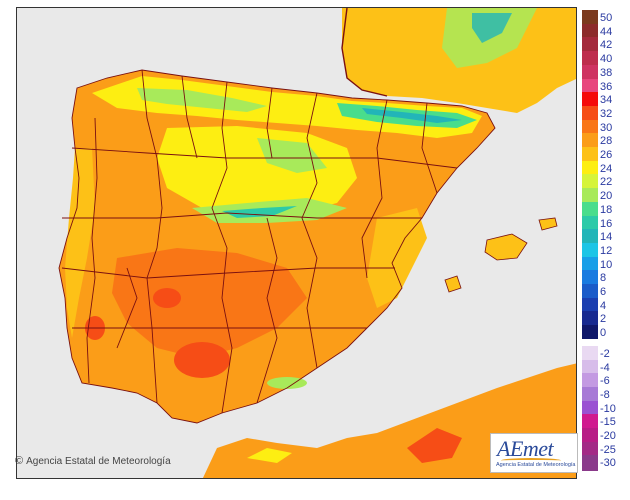  Describe the element at coordinates (605, 422) in the screenshot. I see `legend-entry: -15` at that location.